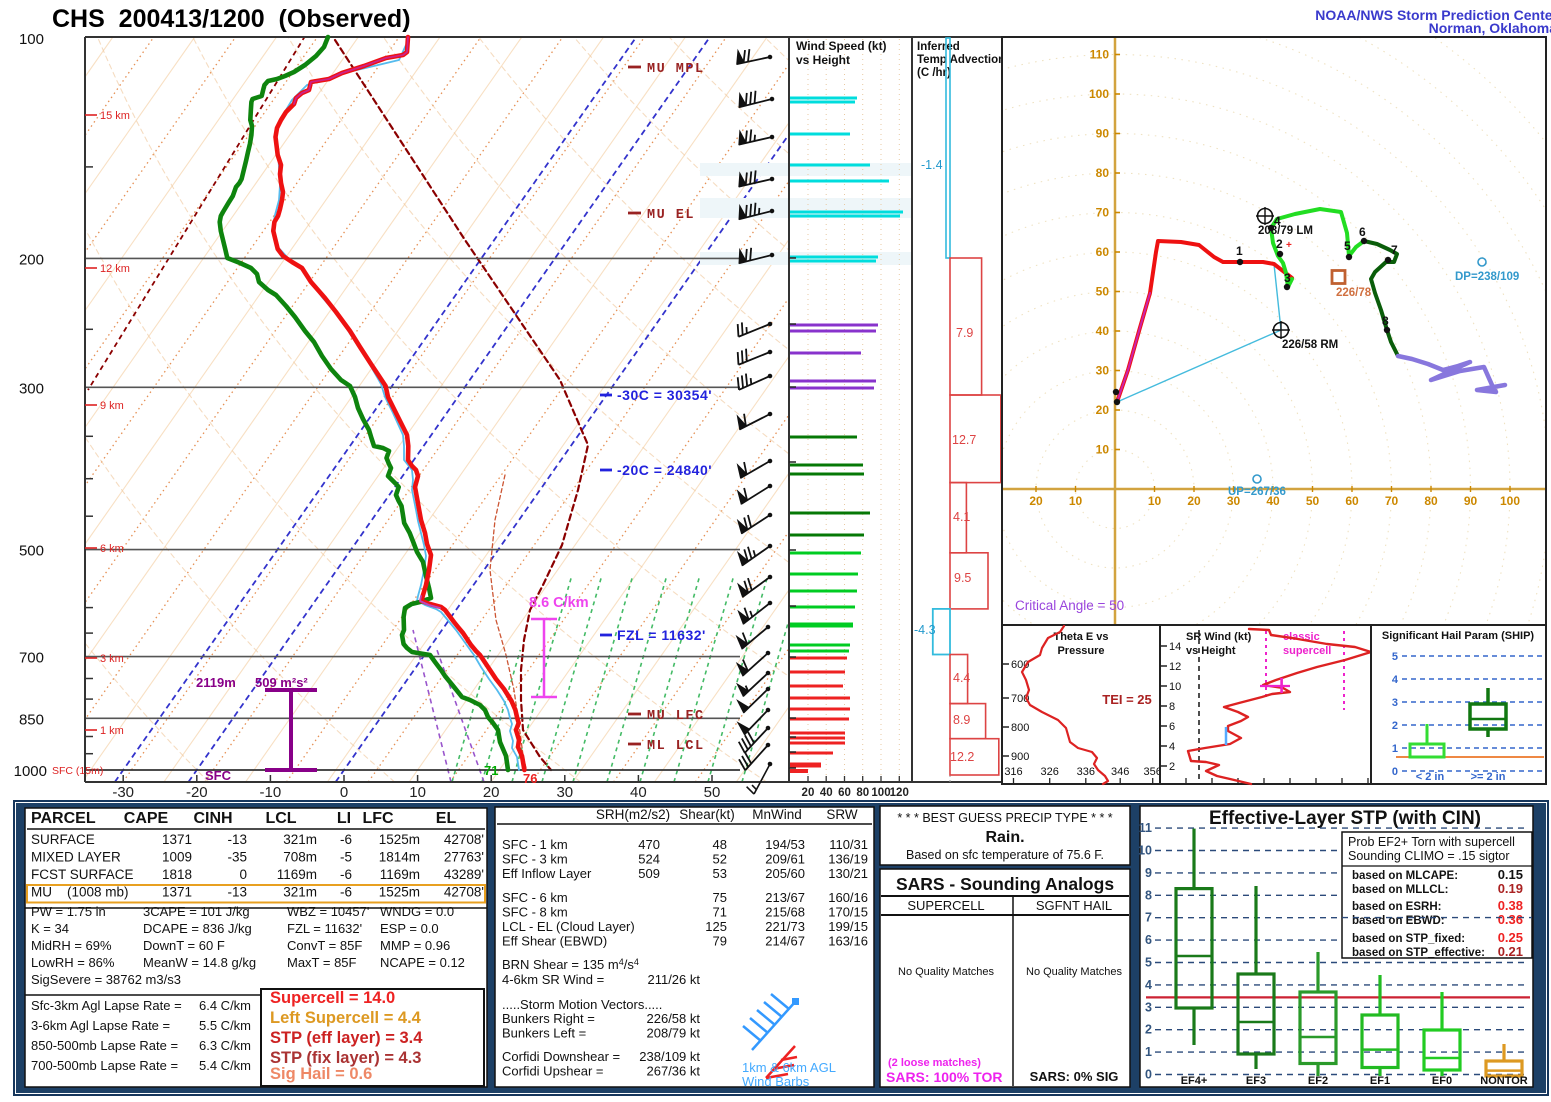 The image size is (1551, 1102). Describe the element at coordinates (1354, 293) in the screenshot. I see `svg-text: 226/78` at that location.